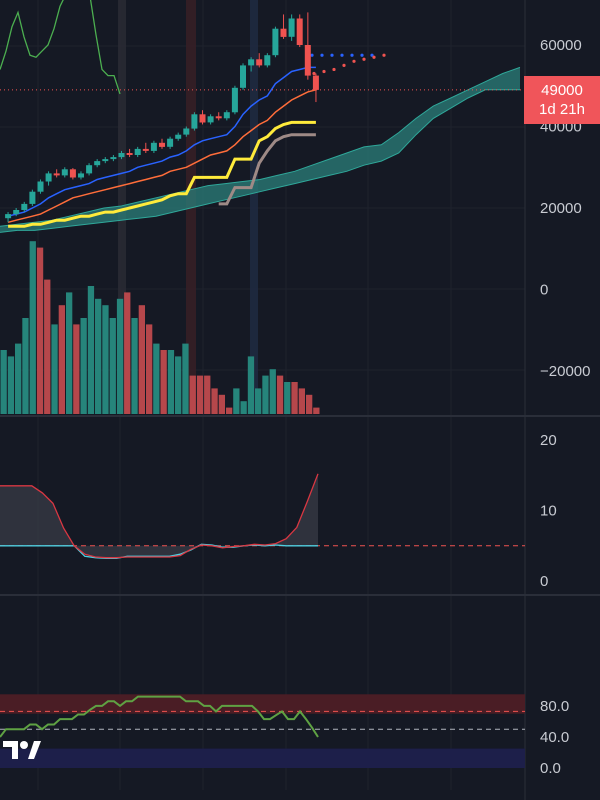 The height and width of the screenshot is (800, 600). I want to click on tradingview-logo-icon, so click(22, 750).